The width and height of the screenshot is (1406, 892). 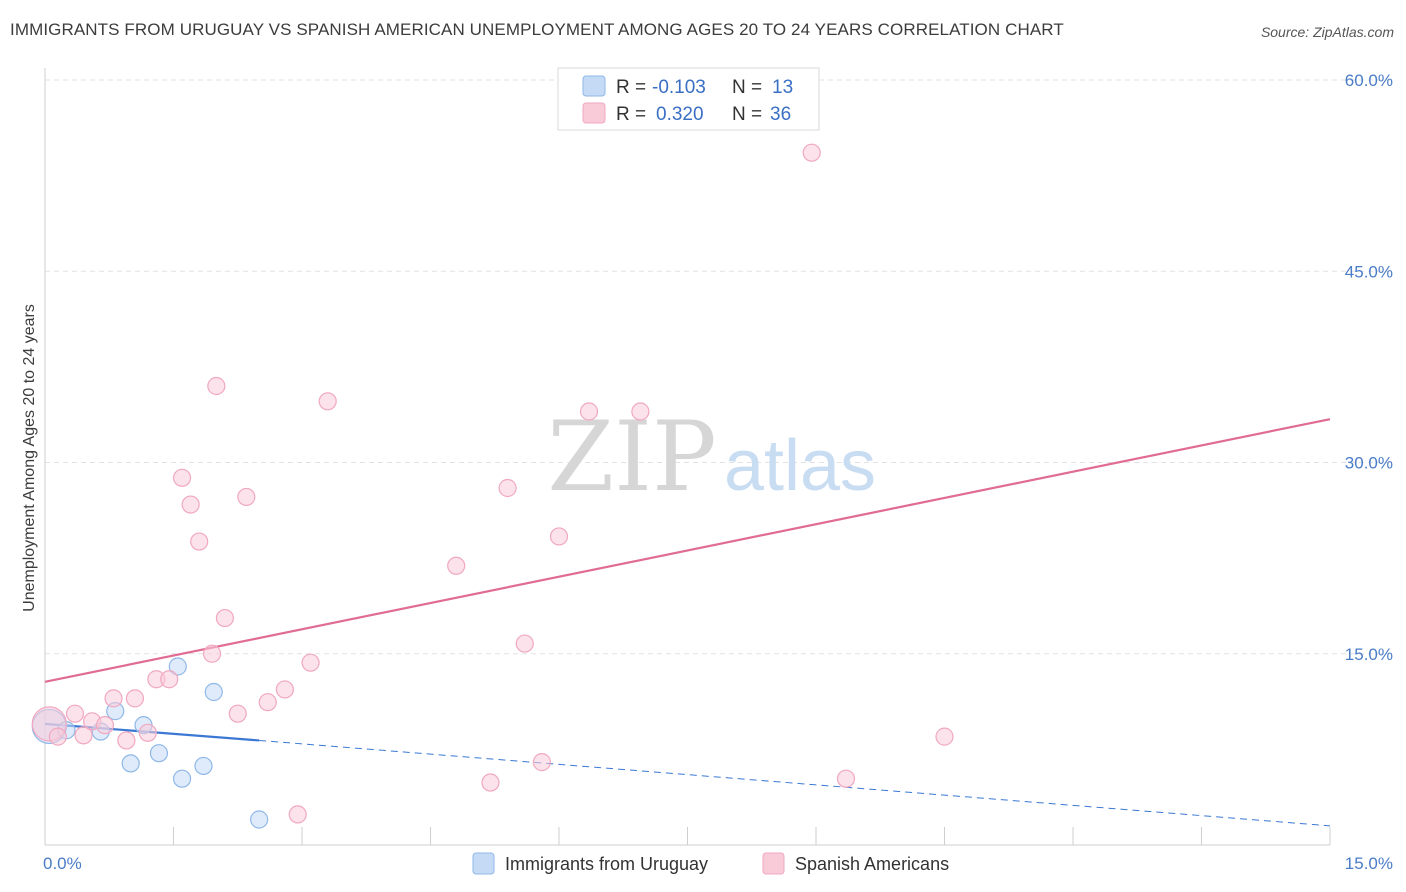 I want to click on y-tick-label-1: 30.0%, so click(x=1369, y=463).